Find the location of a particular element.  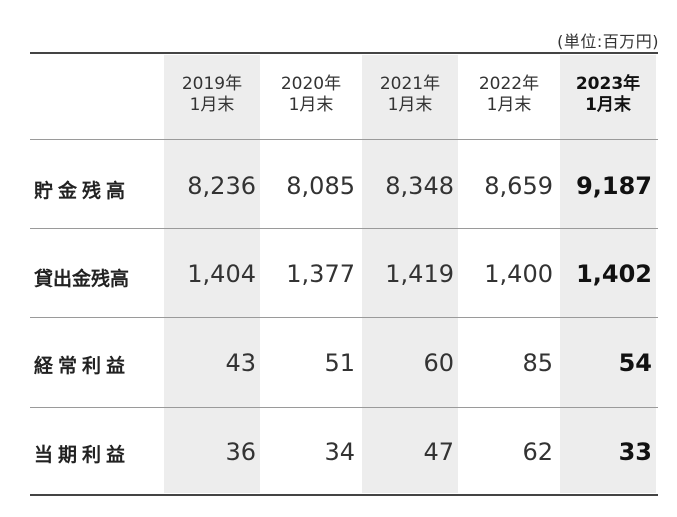

row-label-ordinary-profit: 経常利益 is located at coordinates (82, 366).